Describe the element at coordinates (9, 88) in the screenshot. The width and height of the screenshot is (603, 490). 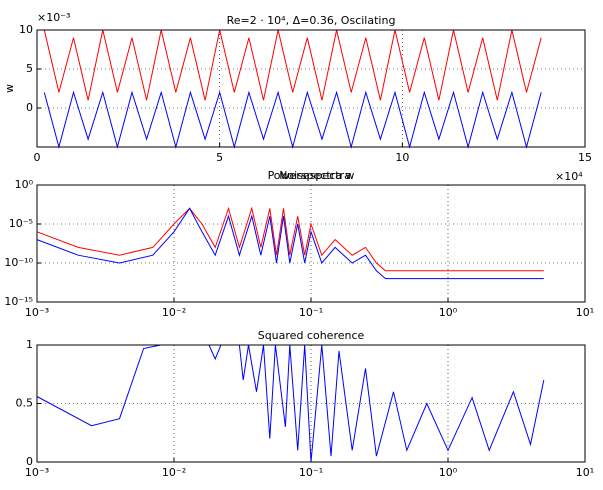
I see `y-axis-label: w` at that location.